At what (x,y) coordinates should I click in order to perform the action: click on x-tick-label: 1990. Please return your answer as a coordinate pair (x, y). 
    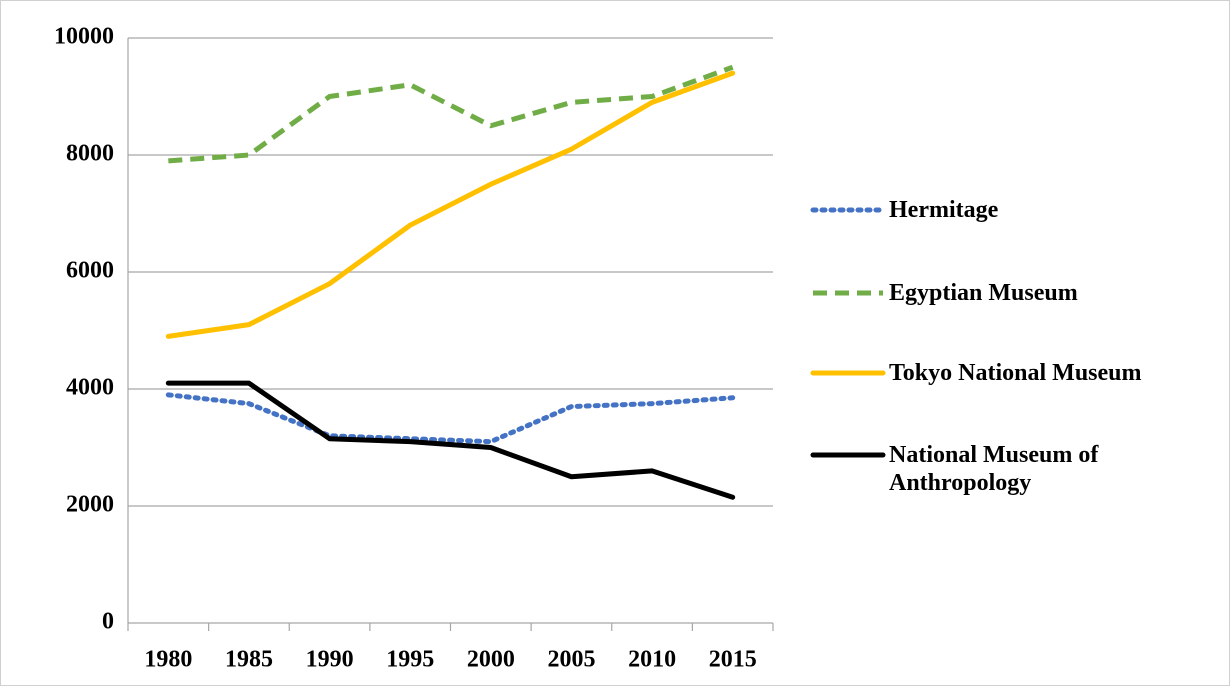
    Looking at the image, I should click on (330, 660).